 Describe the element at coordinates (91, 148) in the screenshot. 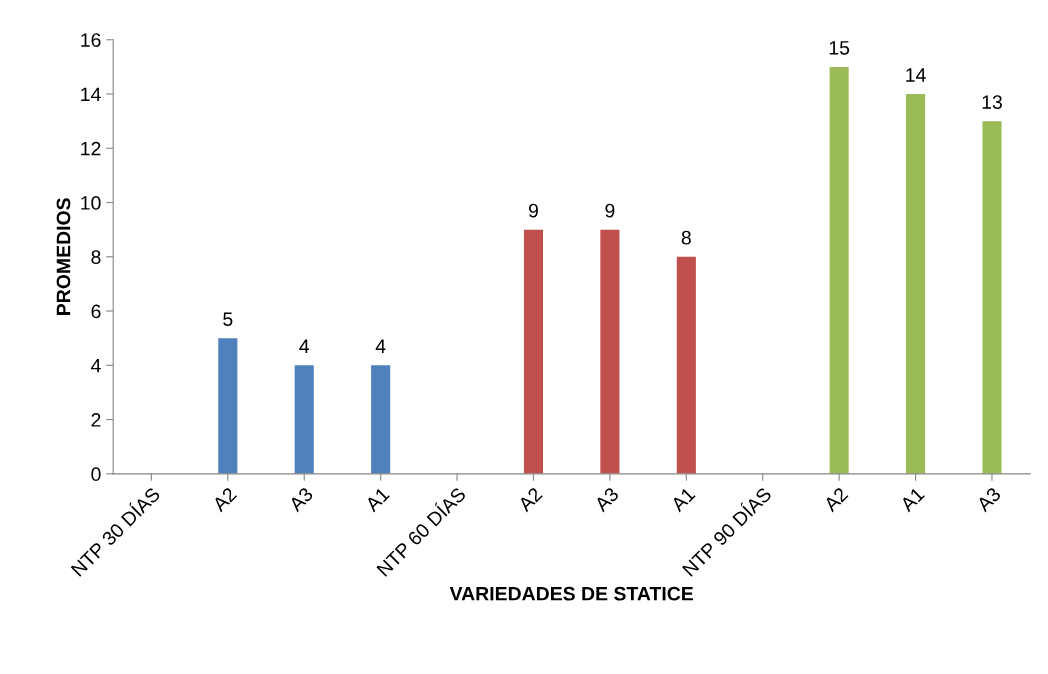

I see `y-tick-label: 12` at that location.